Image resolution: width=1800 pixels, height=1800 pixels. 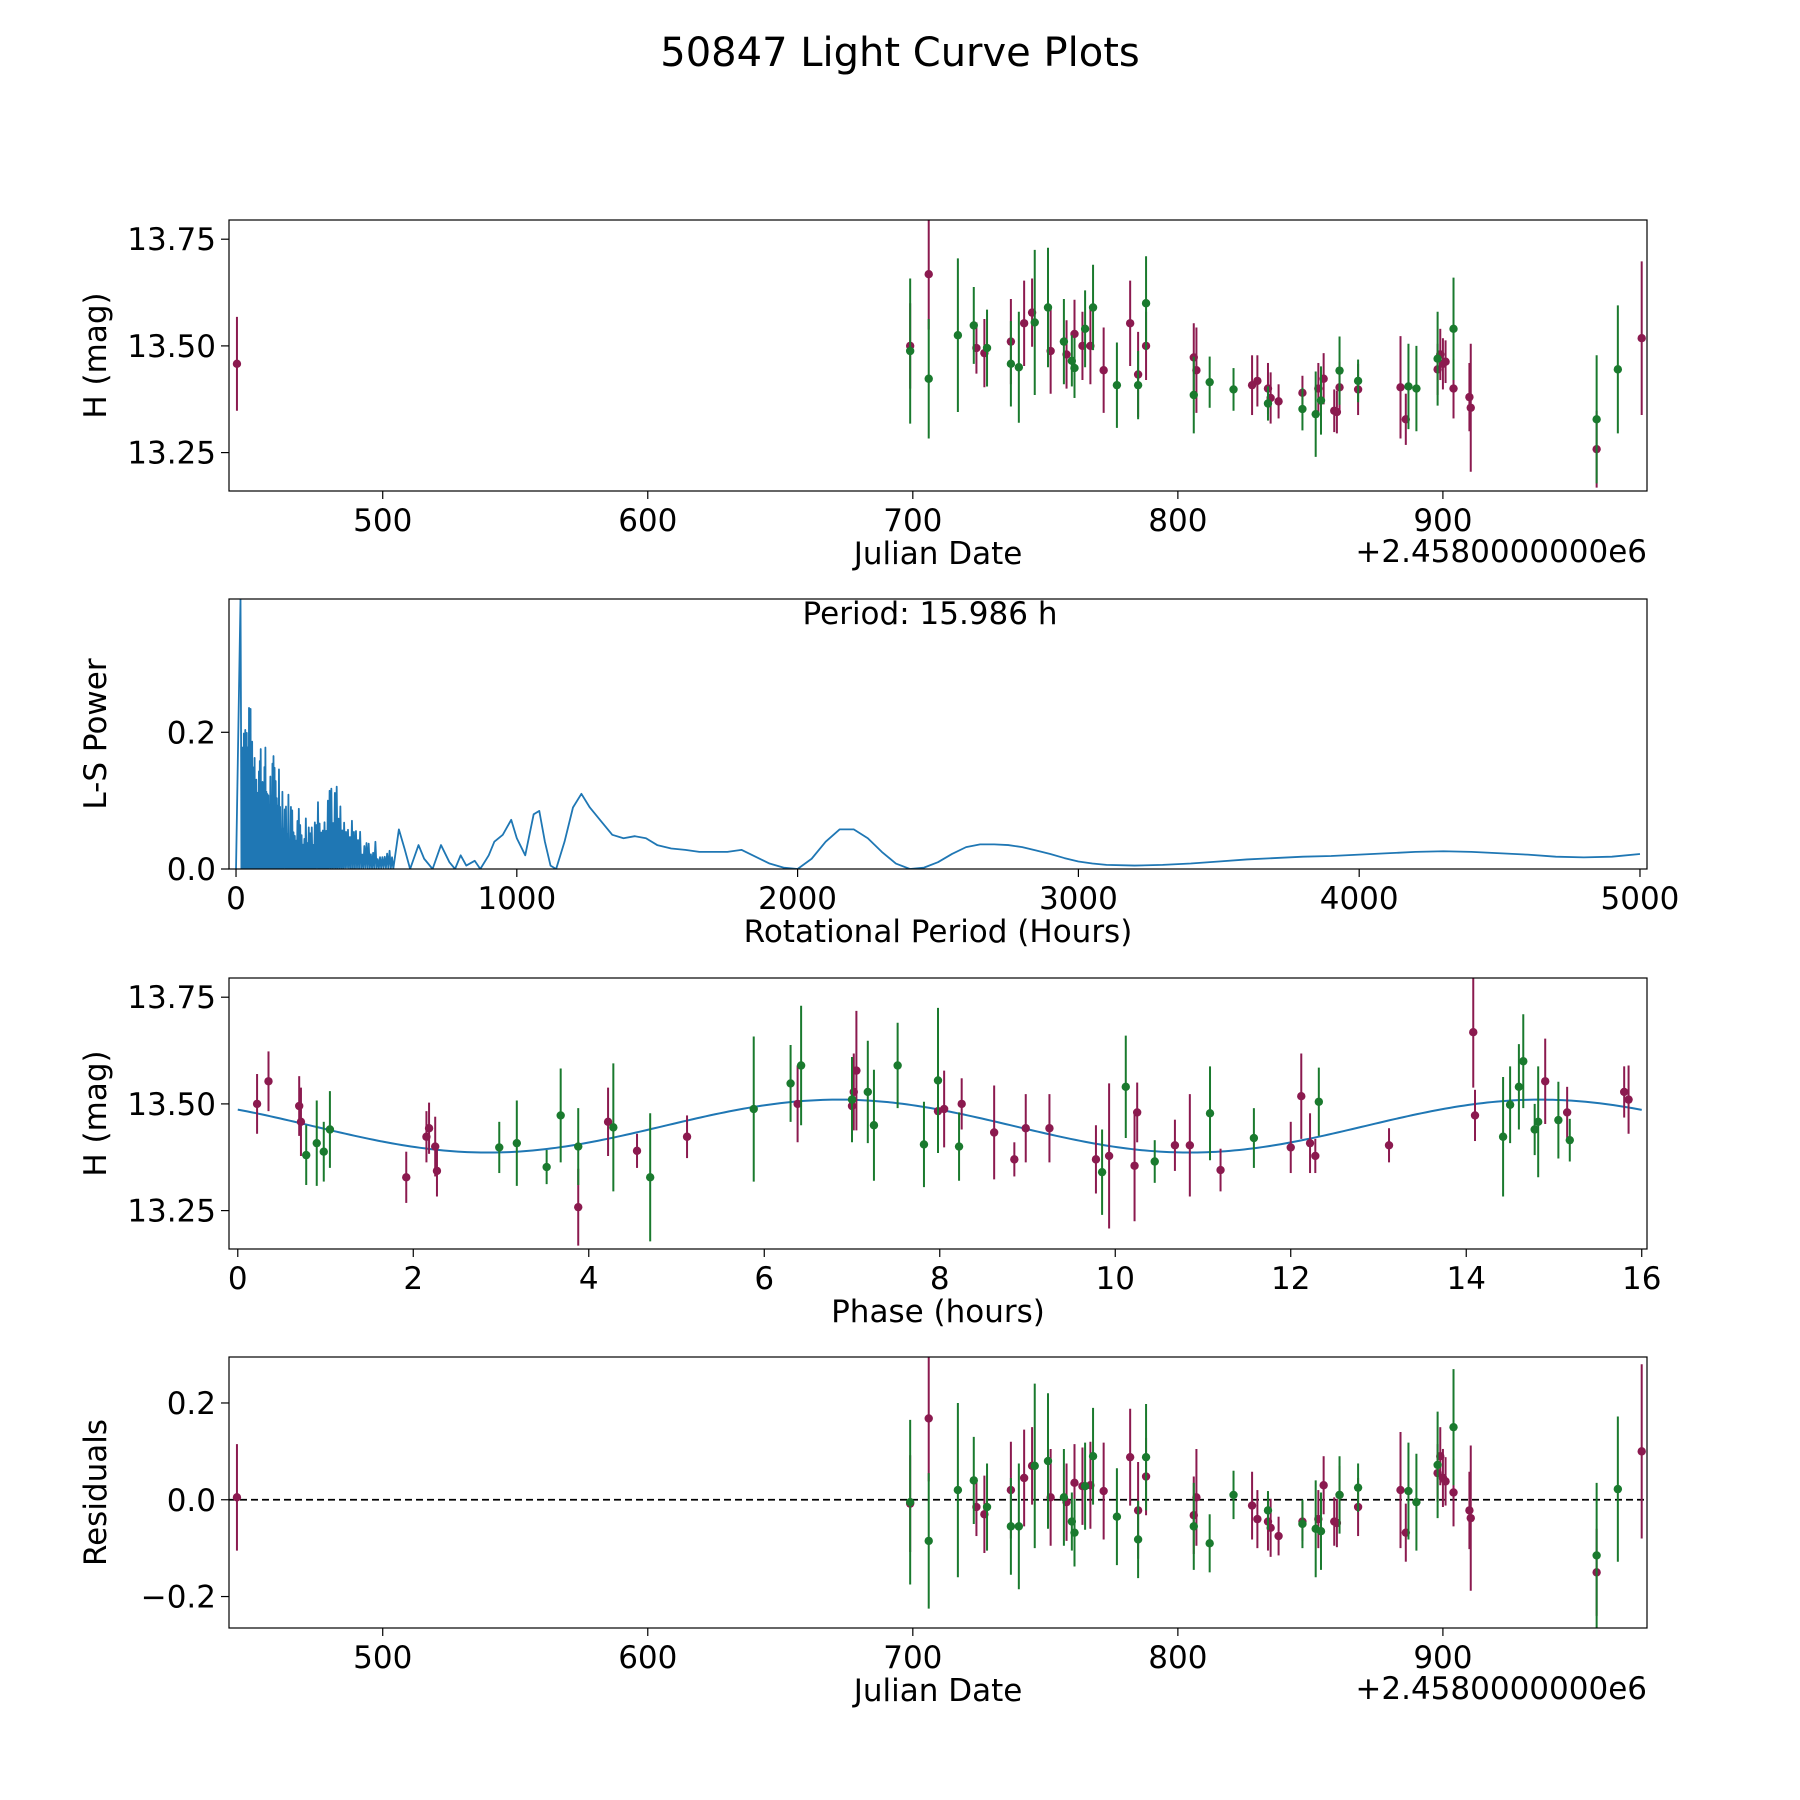 I want to click on light-curve-ylabel: H (mag), so click(x=96, y=355).